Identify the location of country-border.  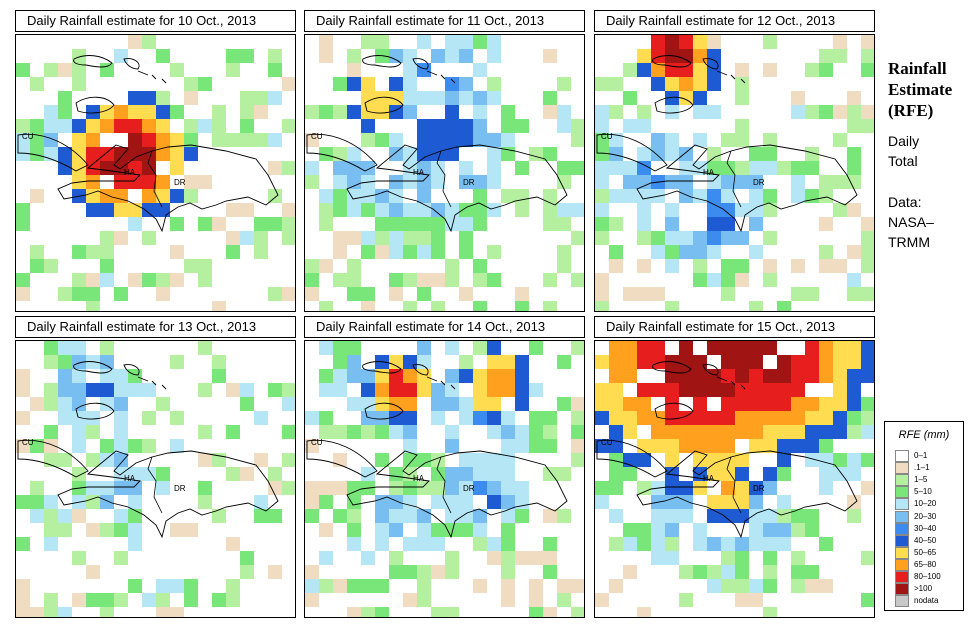
(734, 485).